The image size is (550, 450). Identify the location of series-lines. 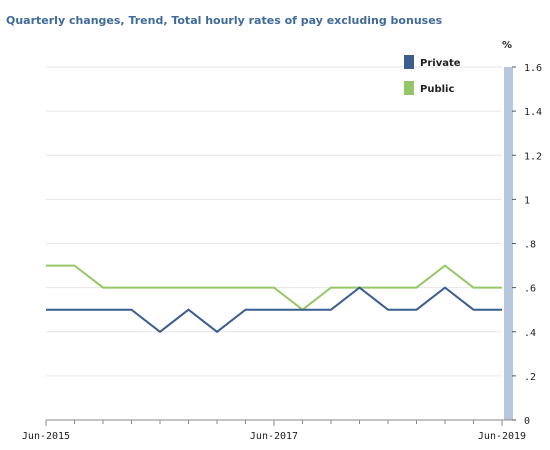
(274, 299).